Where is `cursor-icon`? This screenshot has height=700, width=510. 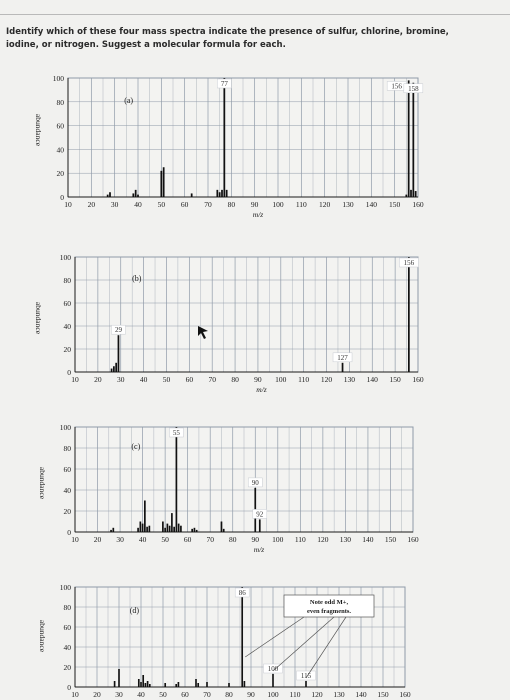 cursor-icon is located at coordinates (203, 332).